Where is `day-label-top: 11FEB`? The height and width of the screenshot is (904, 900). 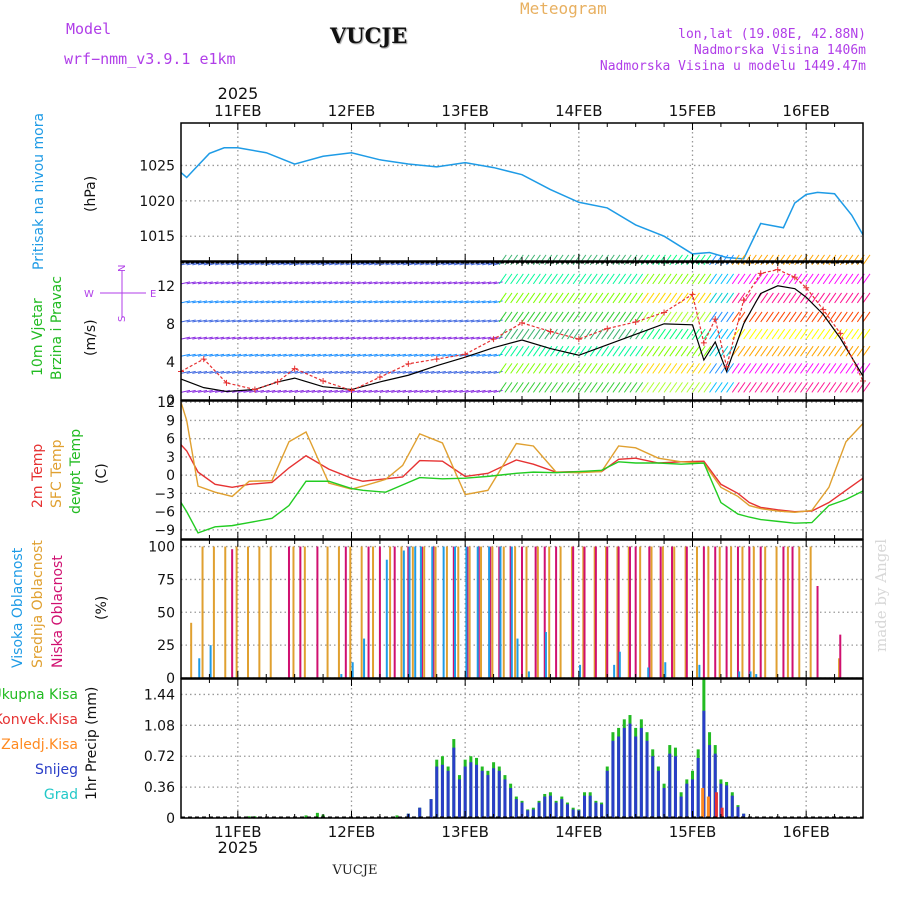
day-label-top: 11FEB is located at coordinates (237, 111).